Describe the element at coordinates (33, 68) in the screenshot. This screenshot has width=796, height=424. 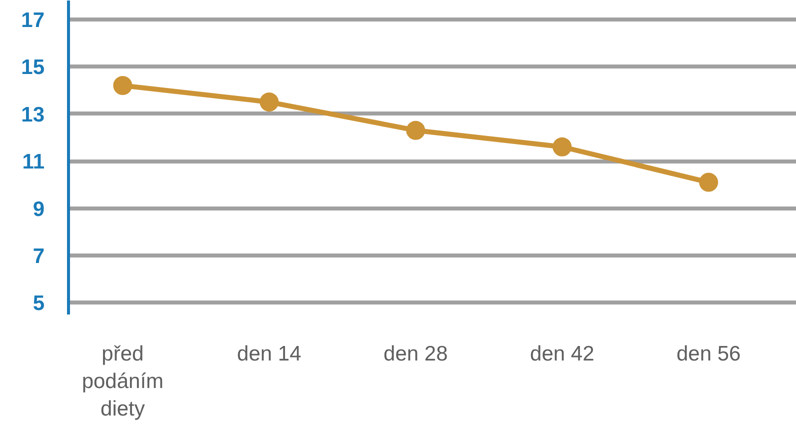
I see `y-tick-label: 15` at that location.